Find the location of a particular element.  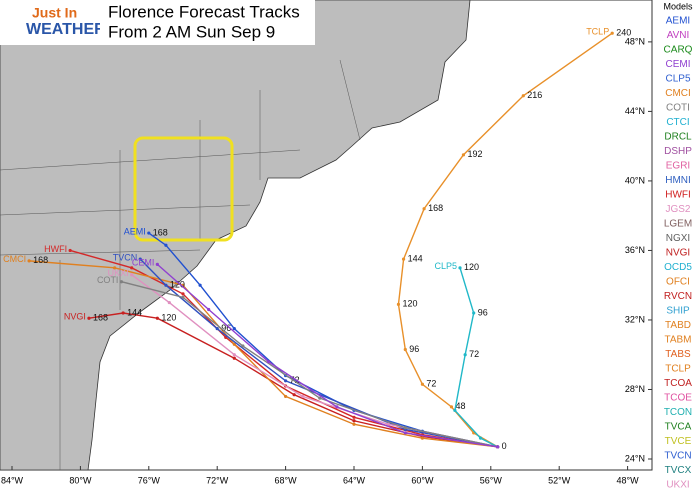

legend-item: HMNI is located at coordinates (678, 180).